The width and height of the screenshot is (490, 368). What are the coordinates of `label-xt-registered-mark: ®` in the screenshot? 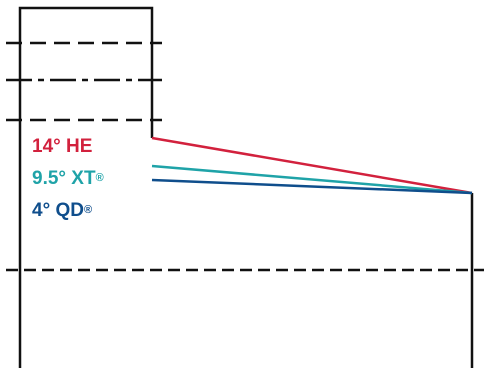 It's located at (99, 178).